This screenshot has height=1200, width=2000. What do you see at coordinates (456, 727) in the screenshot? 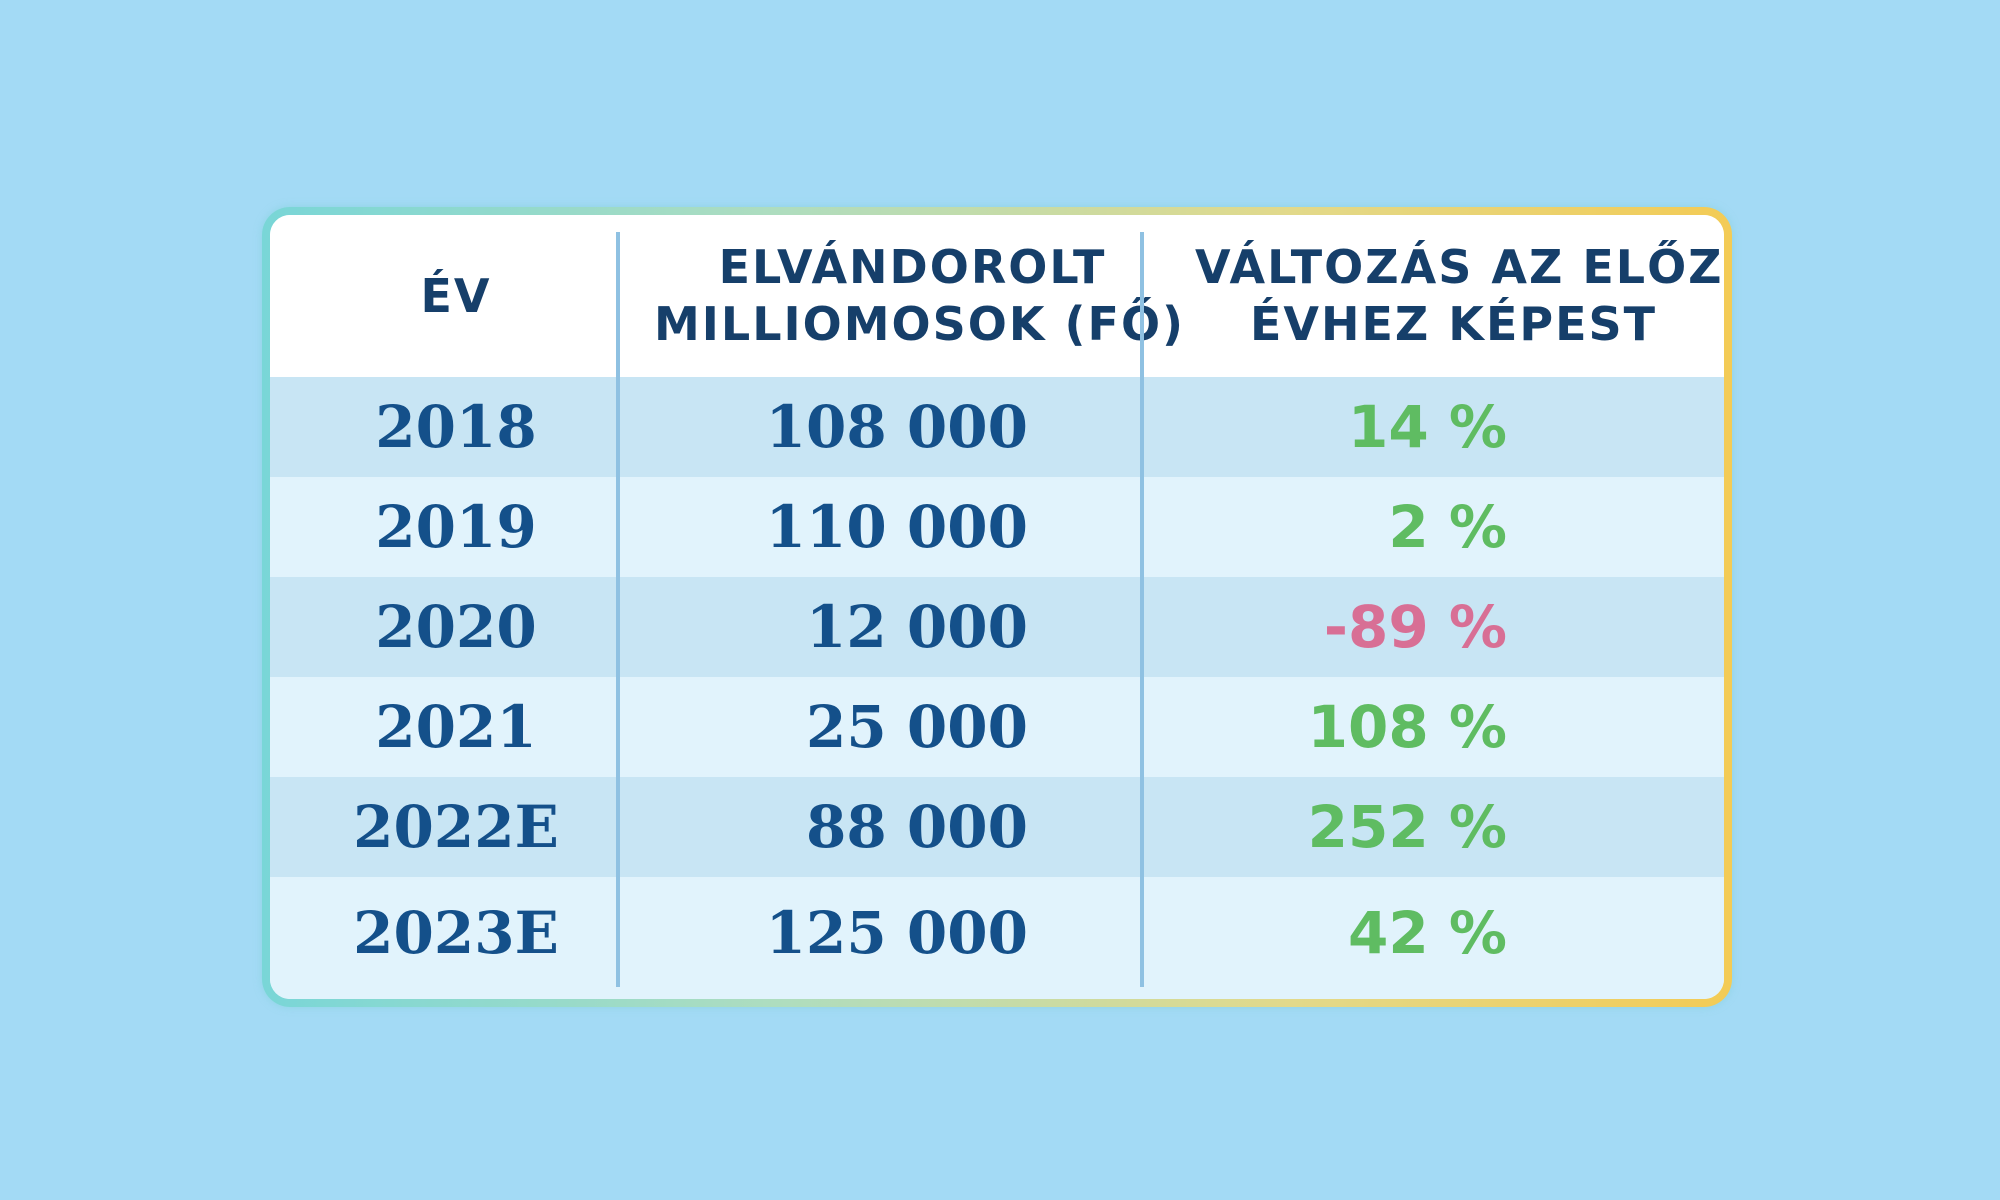
I see `cell-year: 2021` at bounding box center [456, 727].